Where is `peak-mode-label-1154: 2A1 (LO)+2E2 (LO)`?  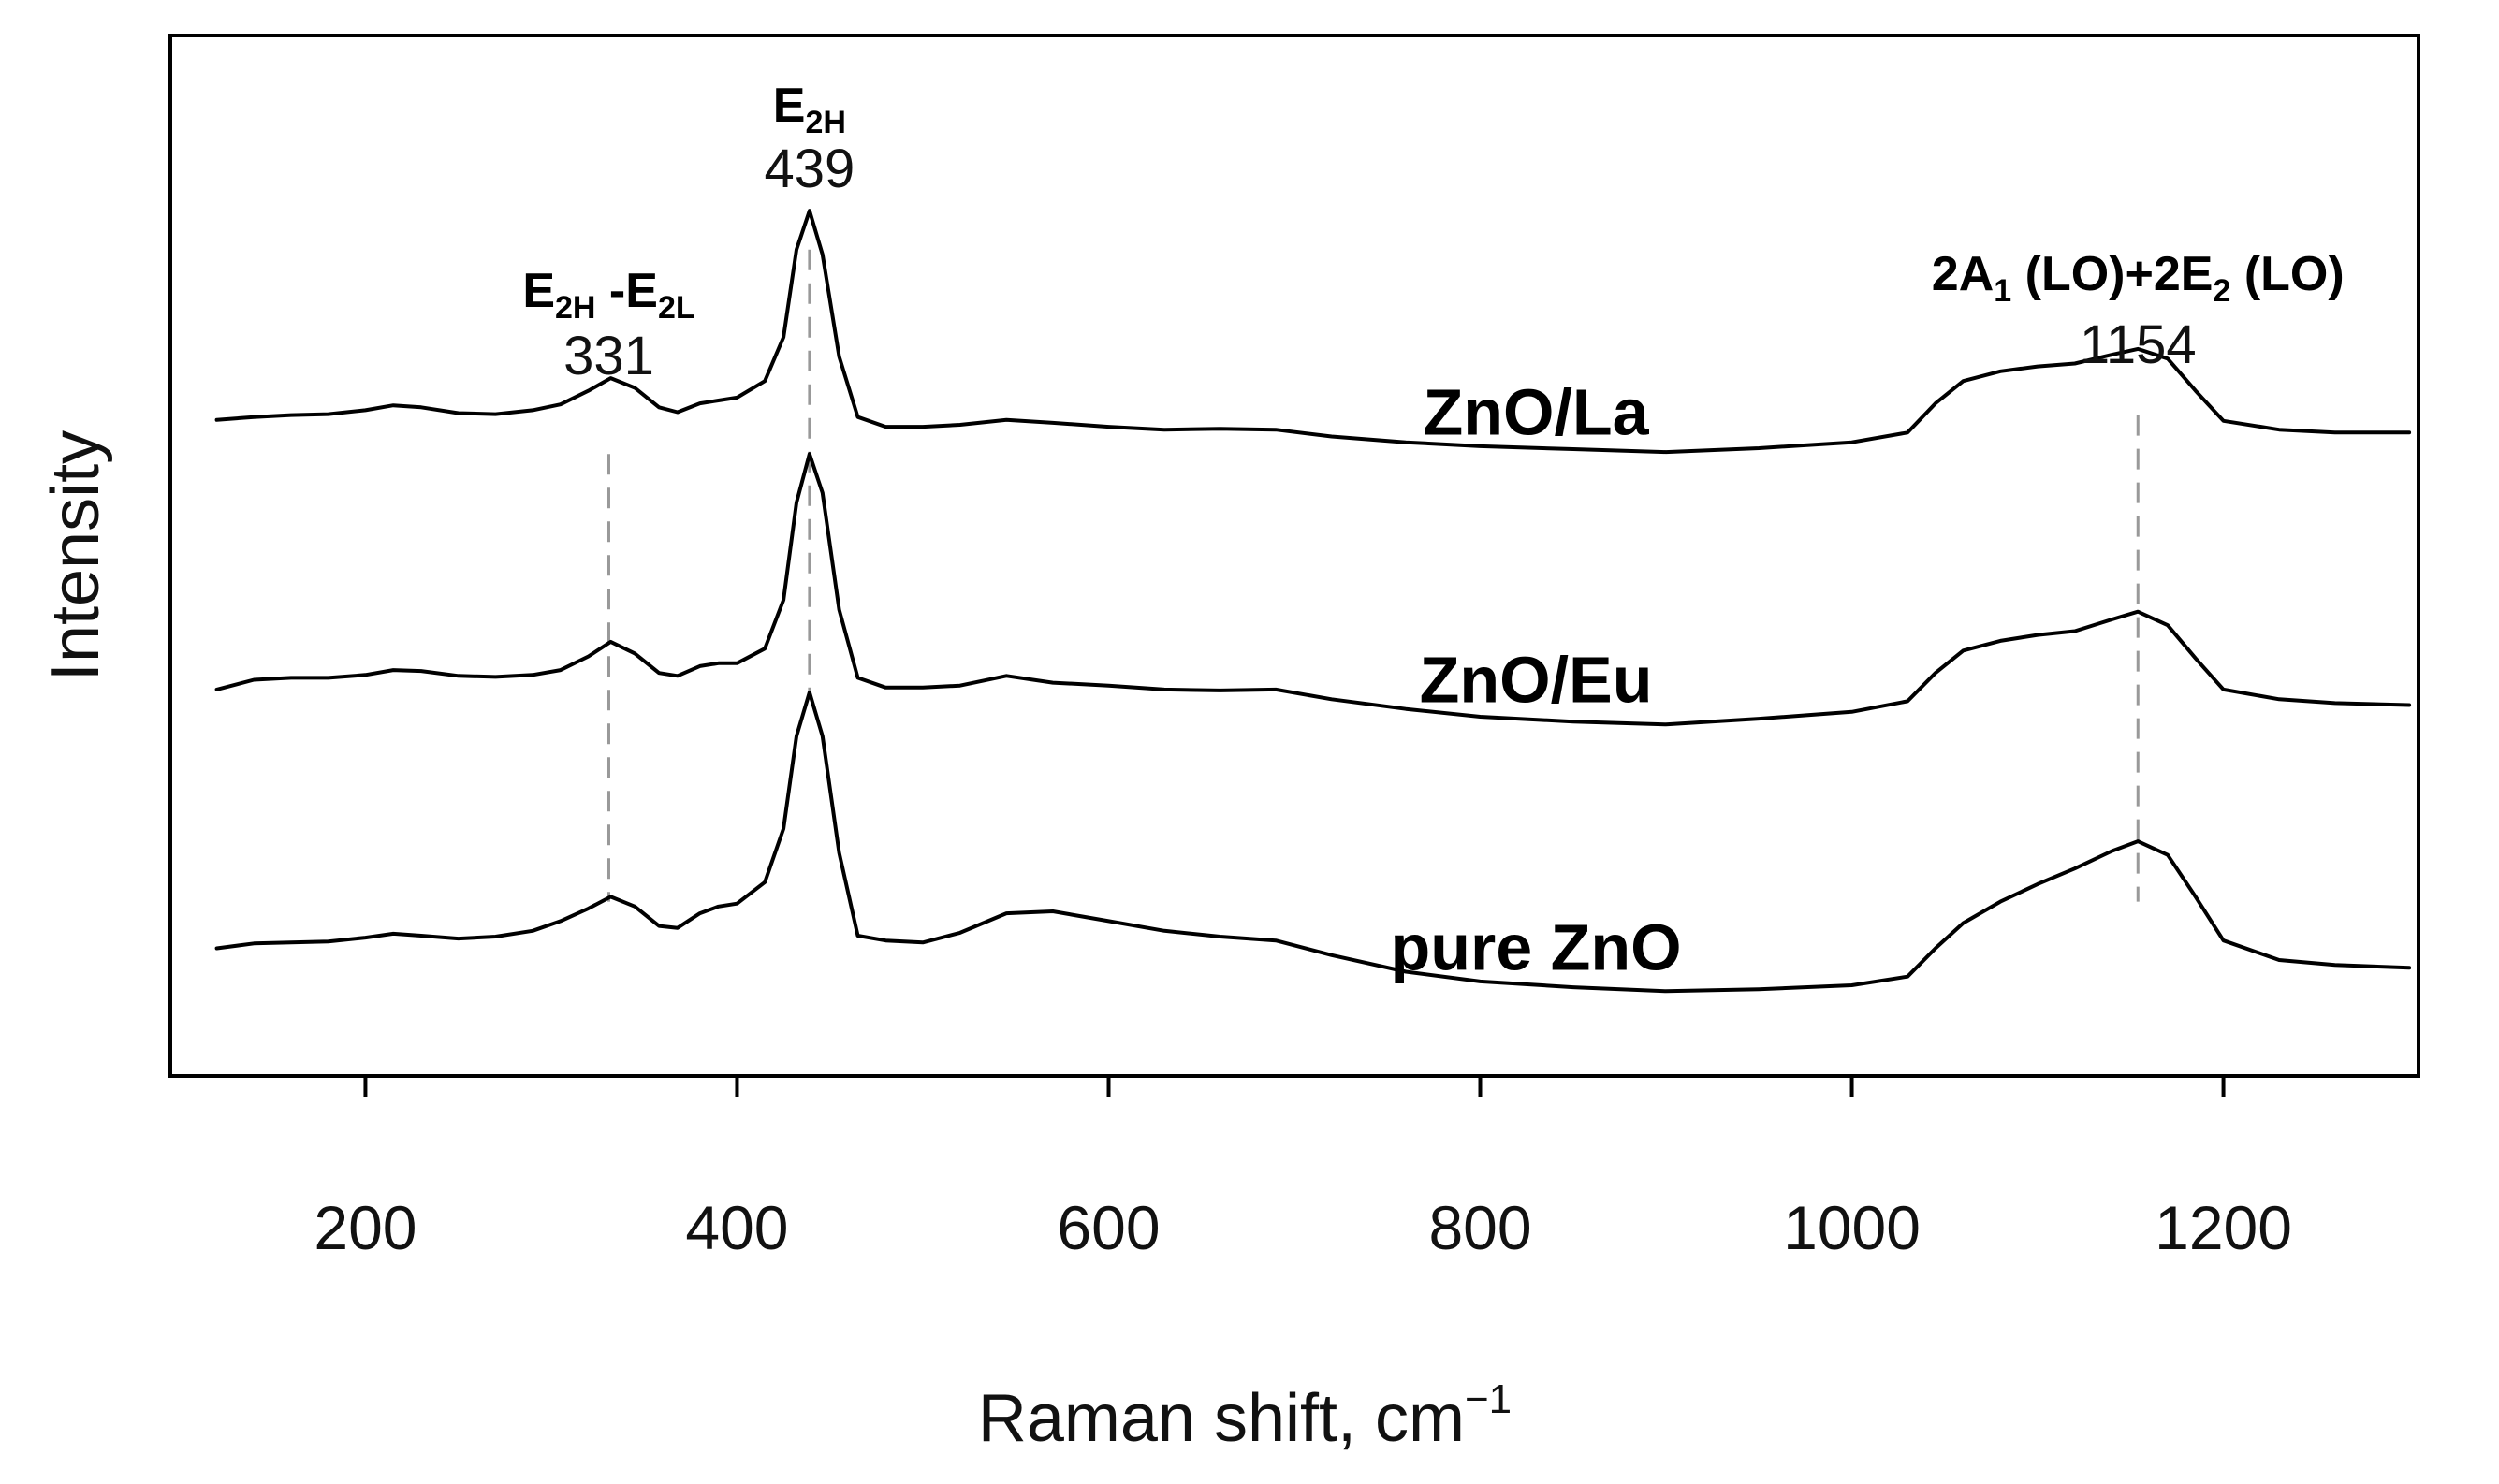 peak-mode-label-1154: 2A1 (LO)+2E2 (LO) is located at coordinates (2138, 278).